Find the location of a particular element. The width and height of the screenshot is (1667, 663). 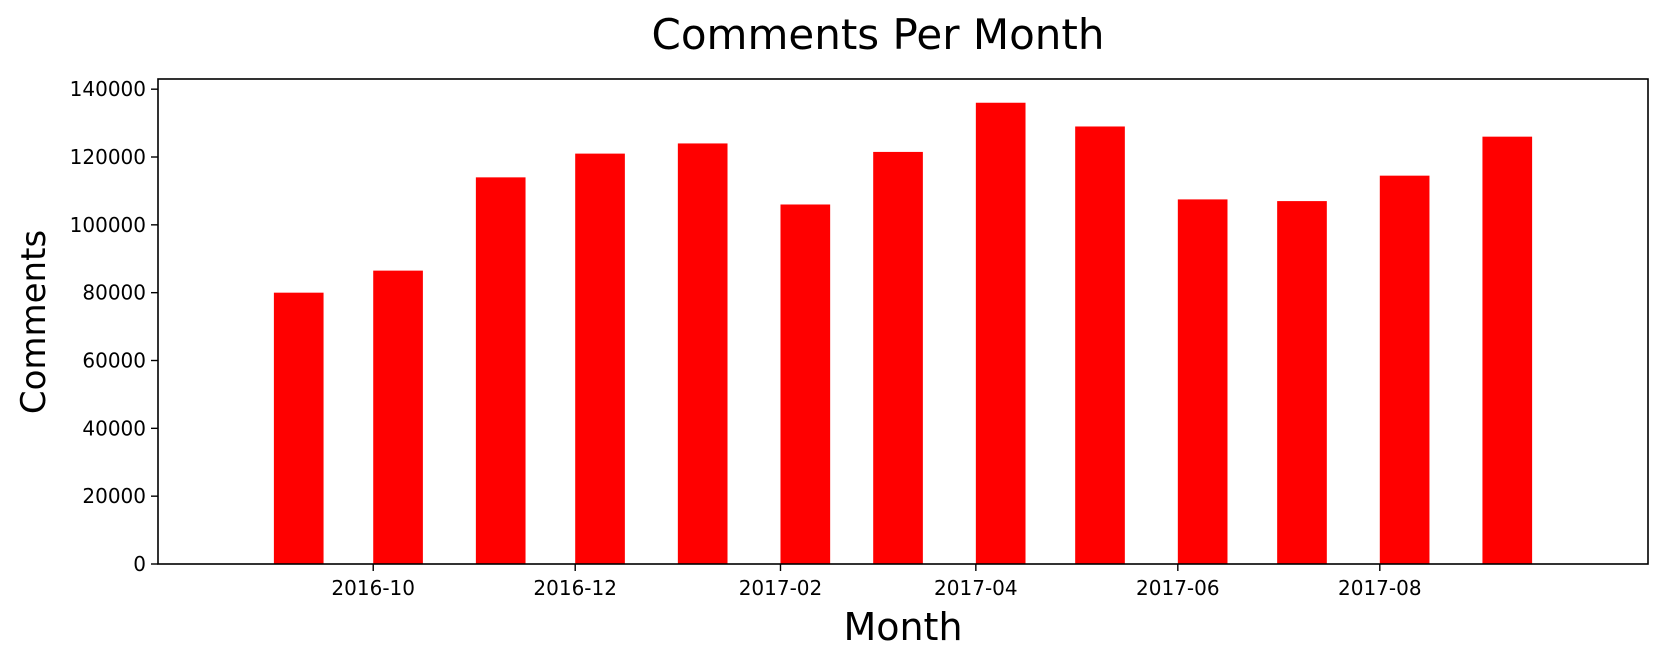

y-tick-label: 120000 is located at coordinates (108, 157).